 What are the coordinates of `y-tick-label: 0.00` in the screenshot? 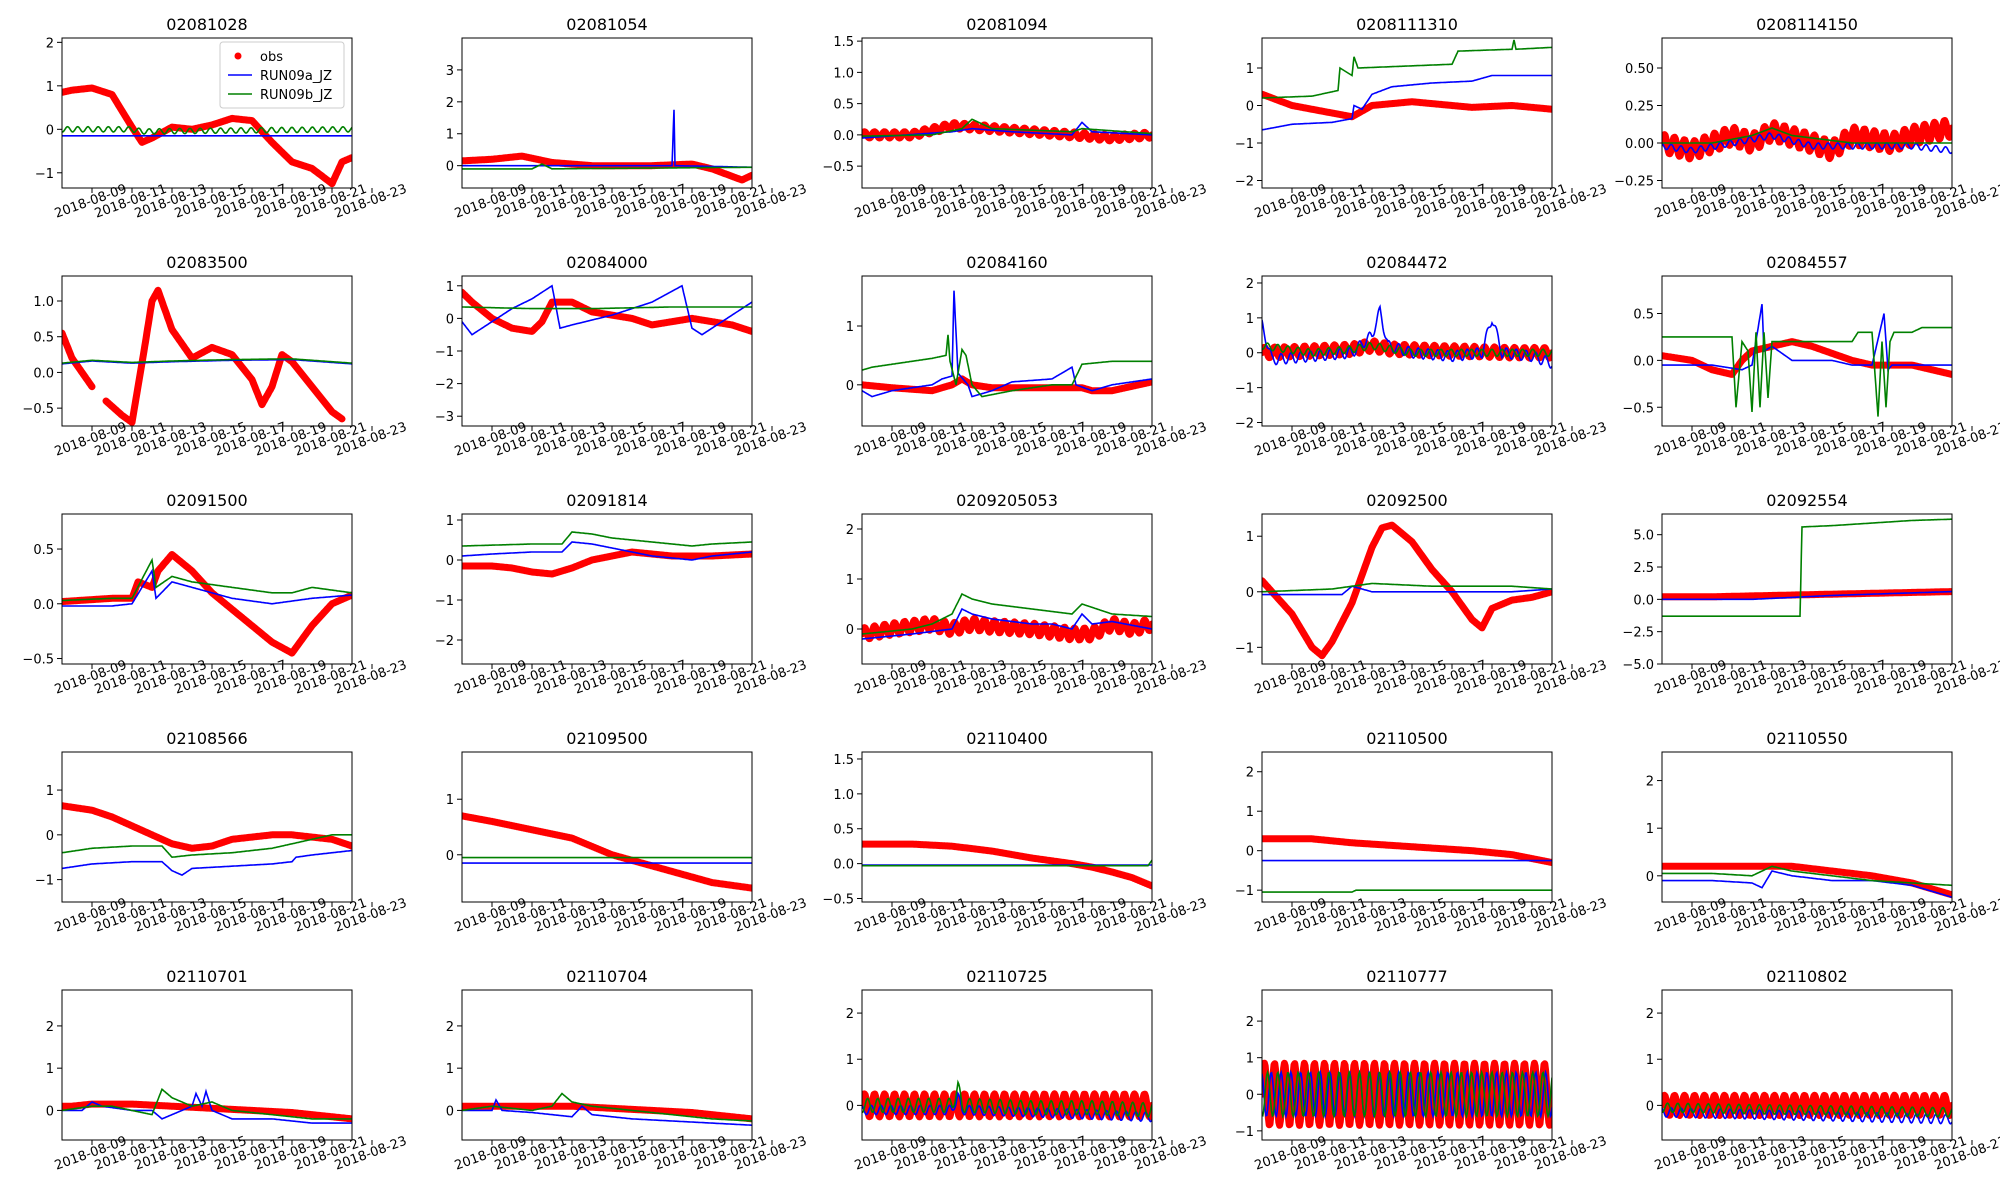 It's located at (1639, 144).